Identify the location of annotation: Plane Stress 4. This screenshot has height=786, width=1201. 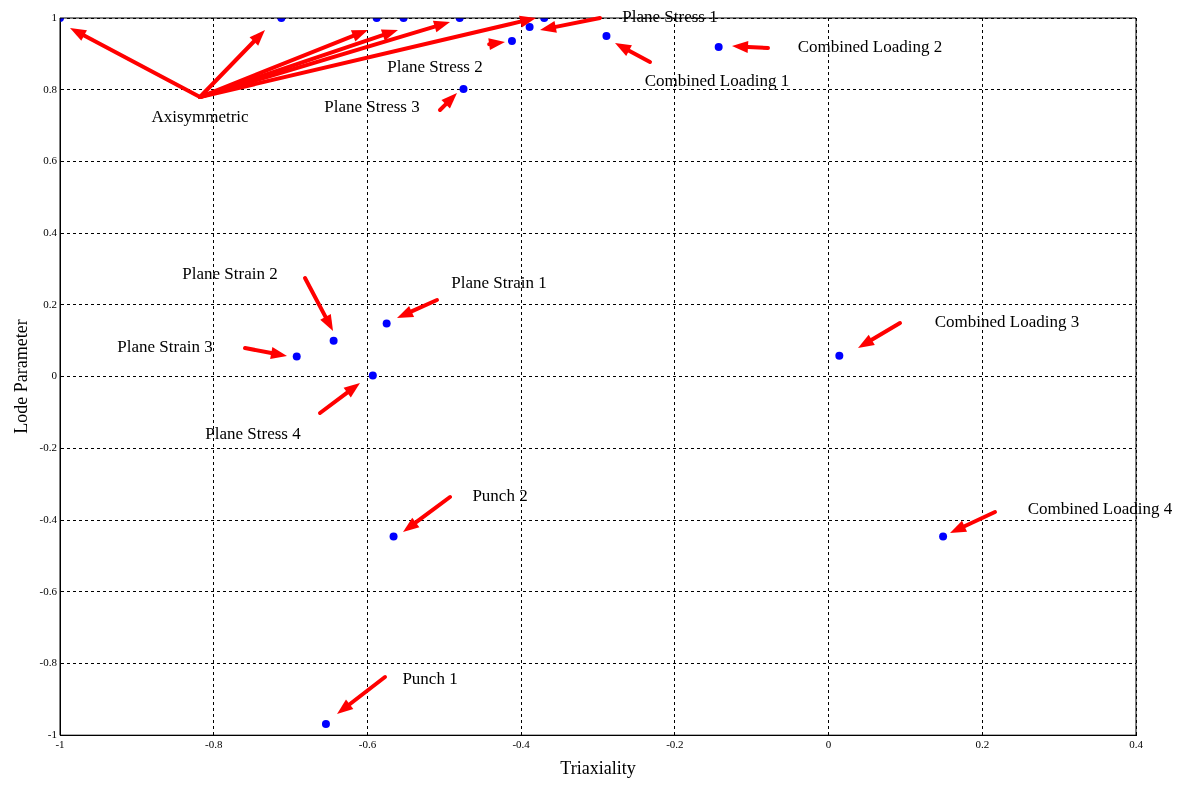
(253, 434).